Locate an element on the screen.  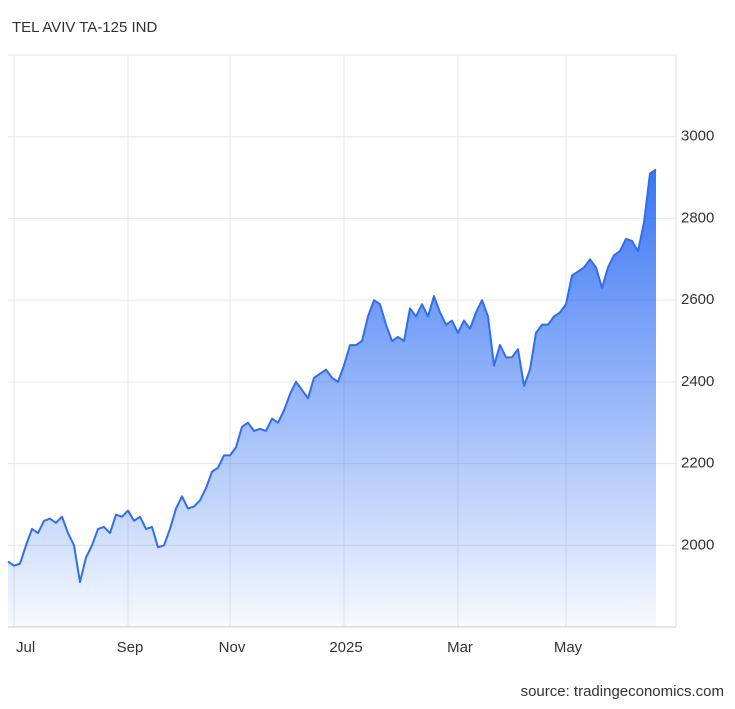
x-tick-label: May is located at coordinates (568, 647).